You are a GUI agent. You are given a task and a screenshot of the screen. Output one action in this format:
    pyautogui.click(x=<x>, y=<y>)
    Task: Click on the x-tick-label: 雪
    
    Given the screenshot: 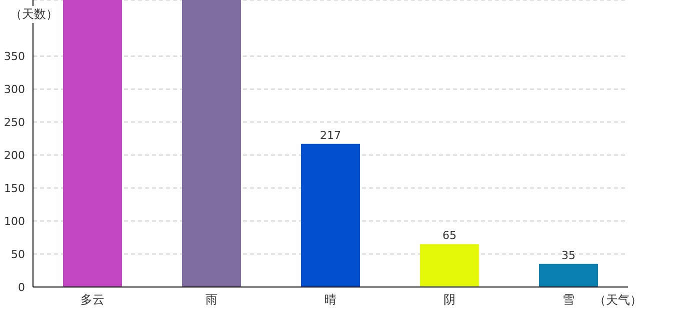 What is the action you would take?
    pyautogui.click(x=568, y=299)
    